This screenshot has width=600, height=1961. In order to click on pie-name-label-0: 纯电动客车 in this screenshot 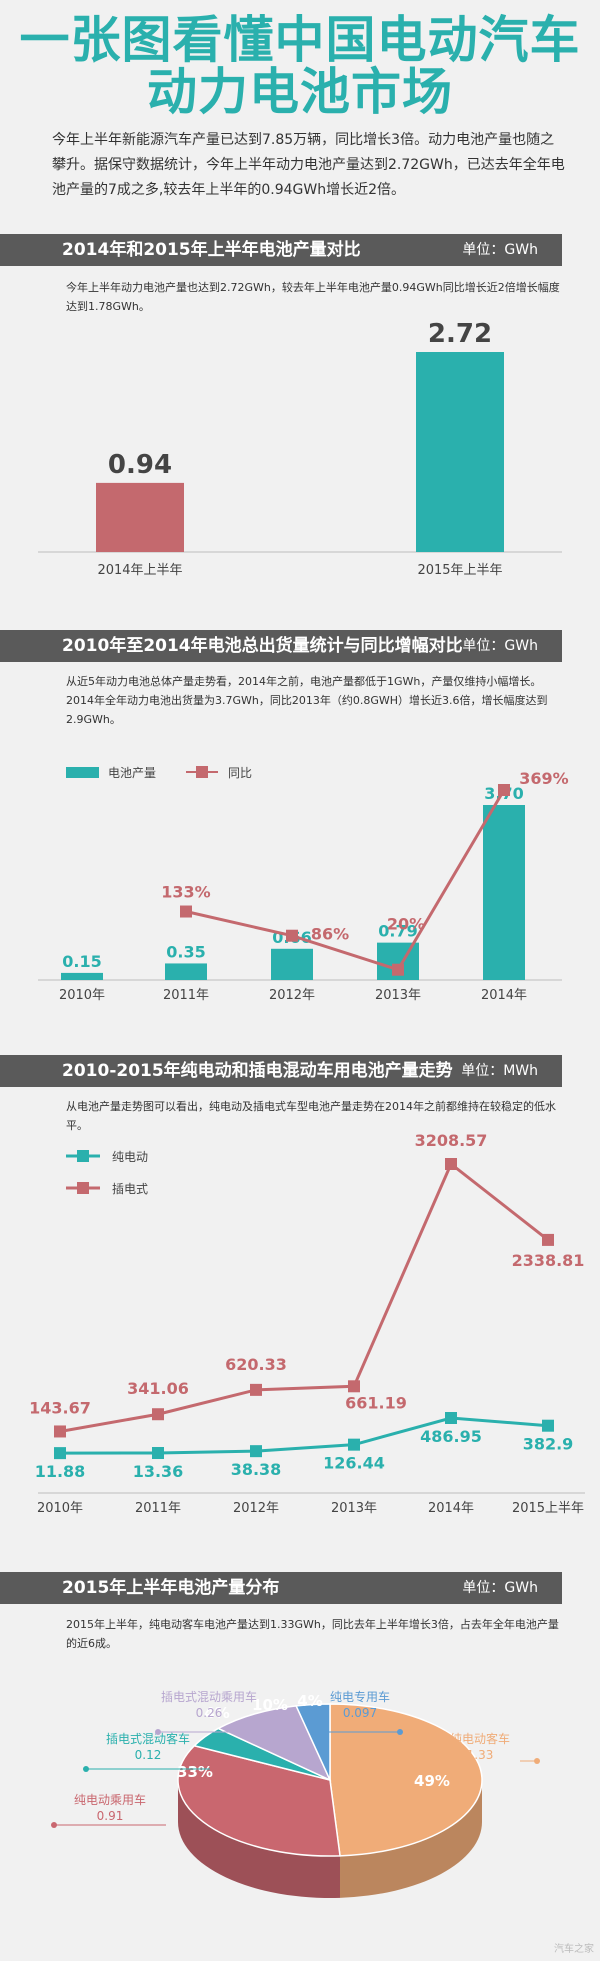, I will do `click(480, 1738)`.